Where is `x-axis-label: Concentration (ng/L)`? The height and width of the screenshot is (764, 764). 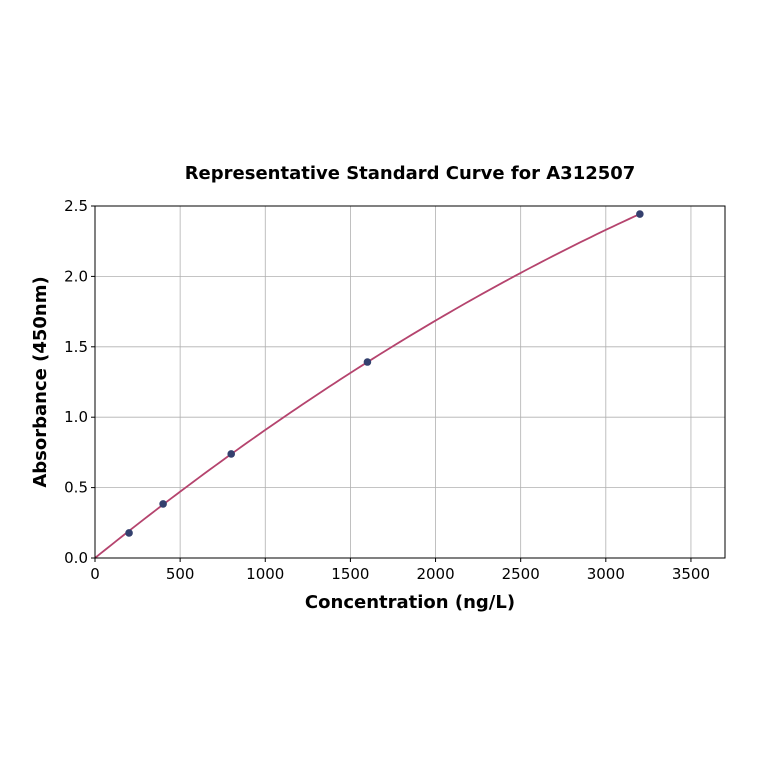
x-axis-label: Concentration (ng/L) is located at coordinates (410, 602).